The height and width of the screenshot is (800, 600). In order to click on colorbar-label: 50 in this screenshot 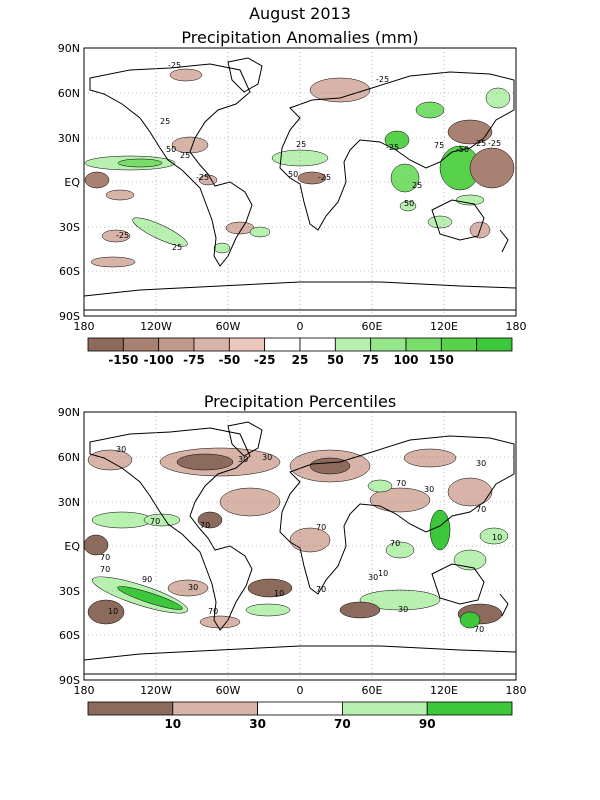, I will do `click(335, 360)`.